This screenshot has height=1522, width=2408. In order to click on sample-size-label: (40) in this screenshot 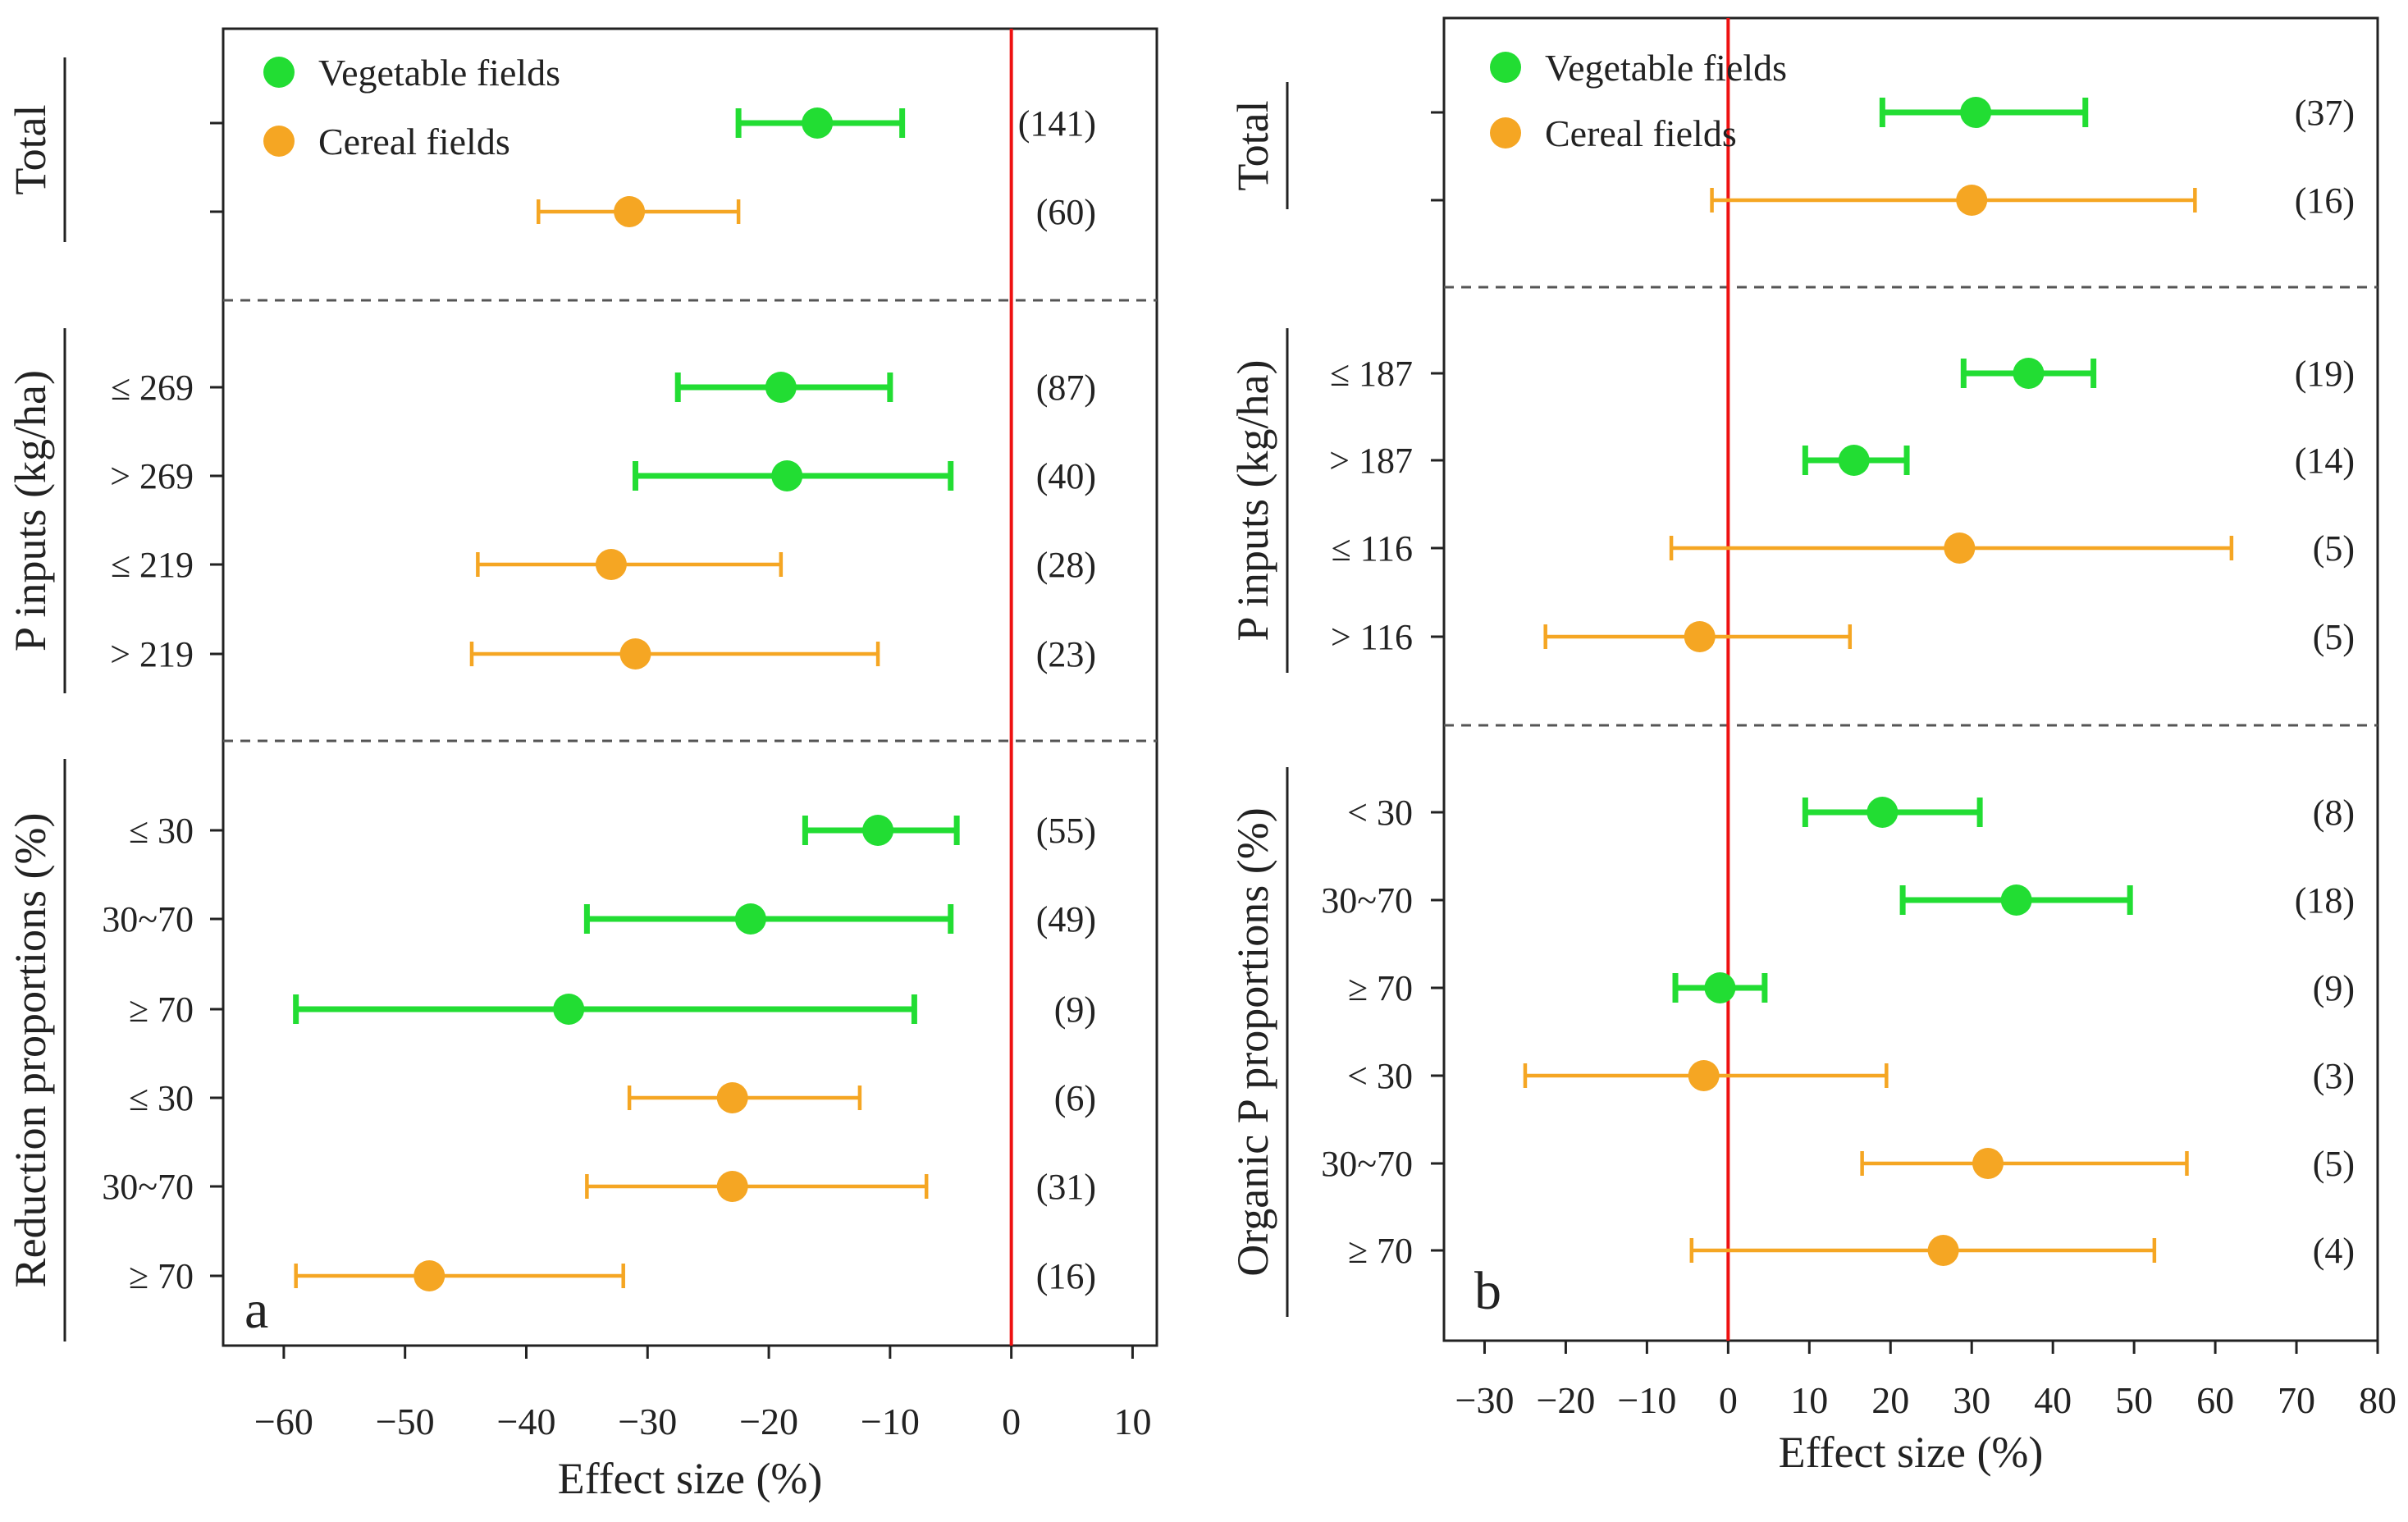, I will do `click(1066, 476)`.